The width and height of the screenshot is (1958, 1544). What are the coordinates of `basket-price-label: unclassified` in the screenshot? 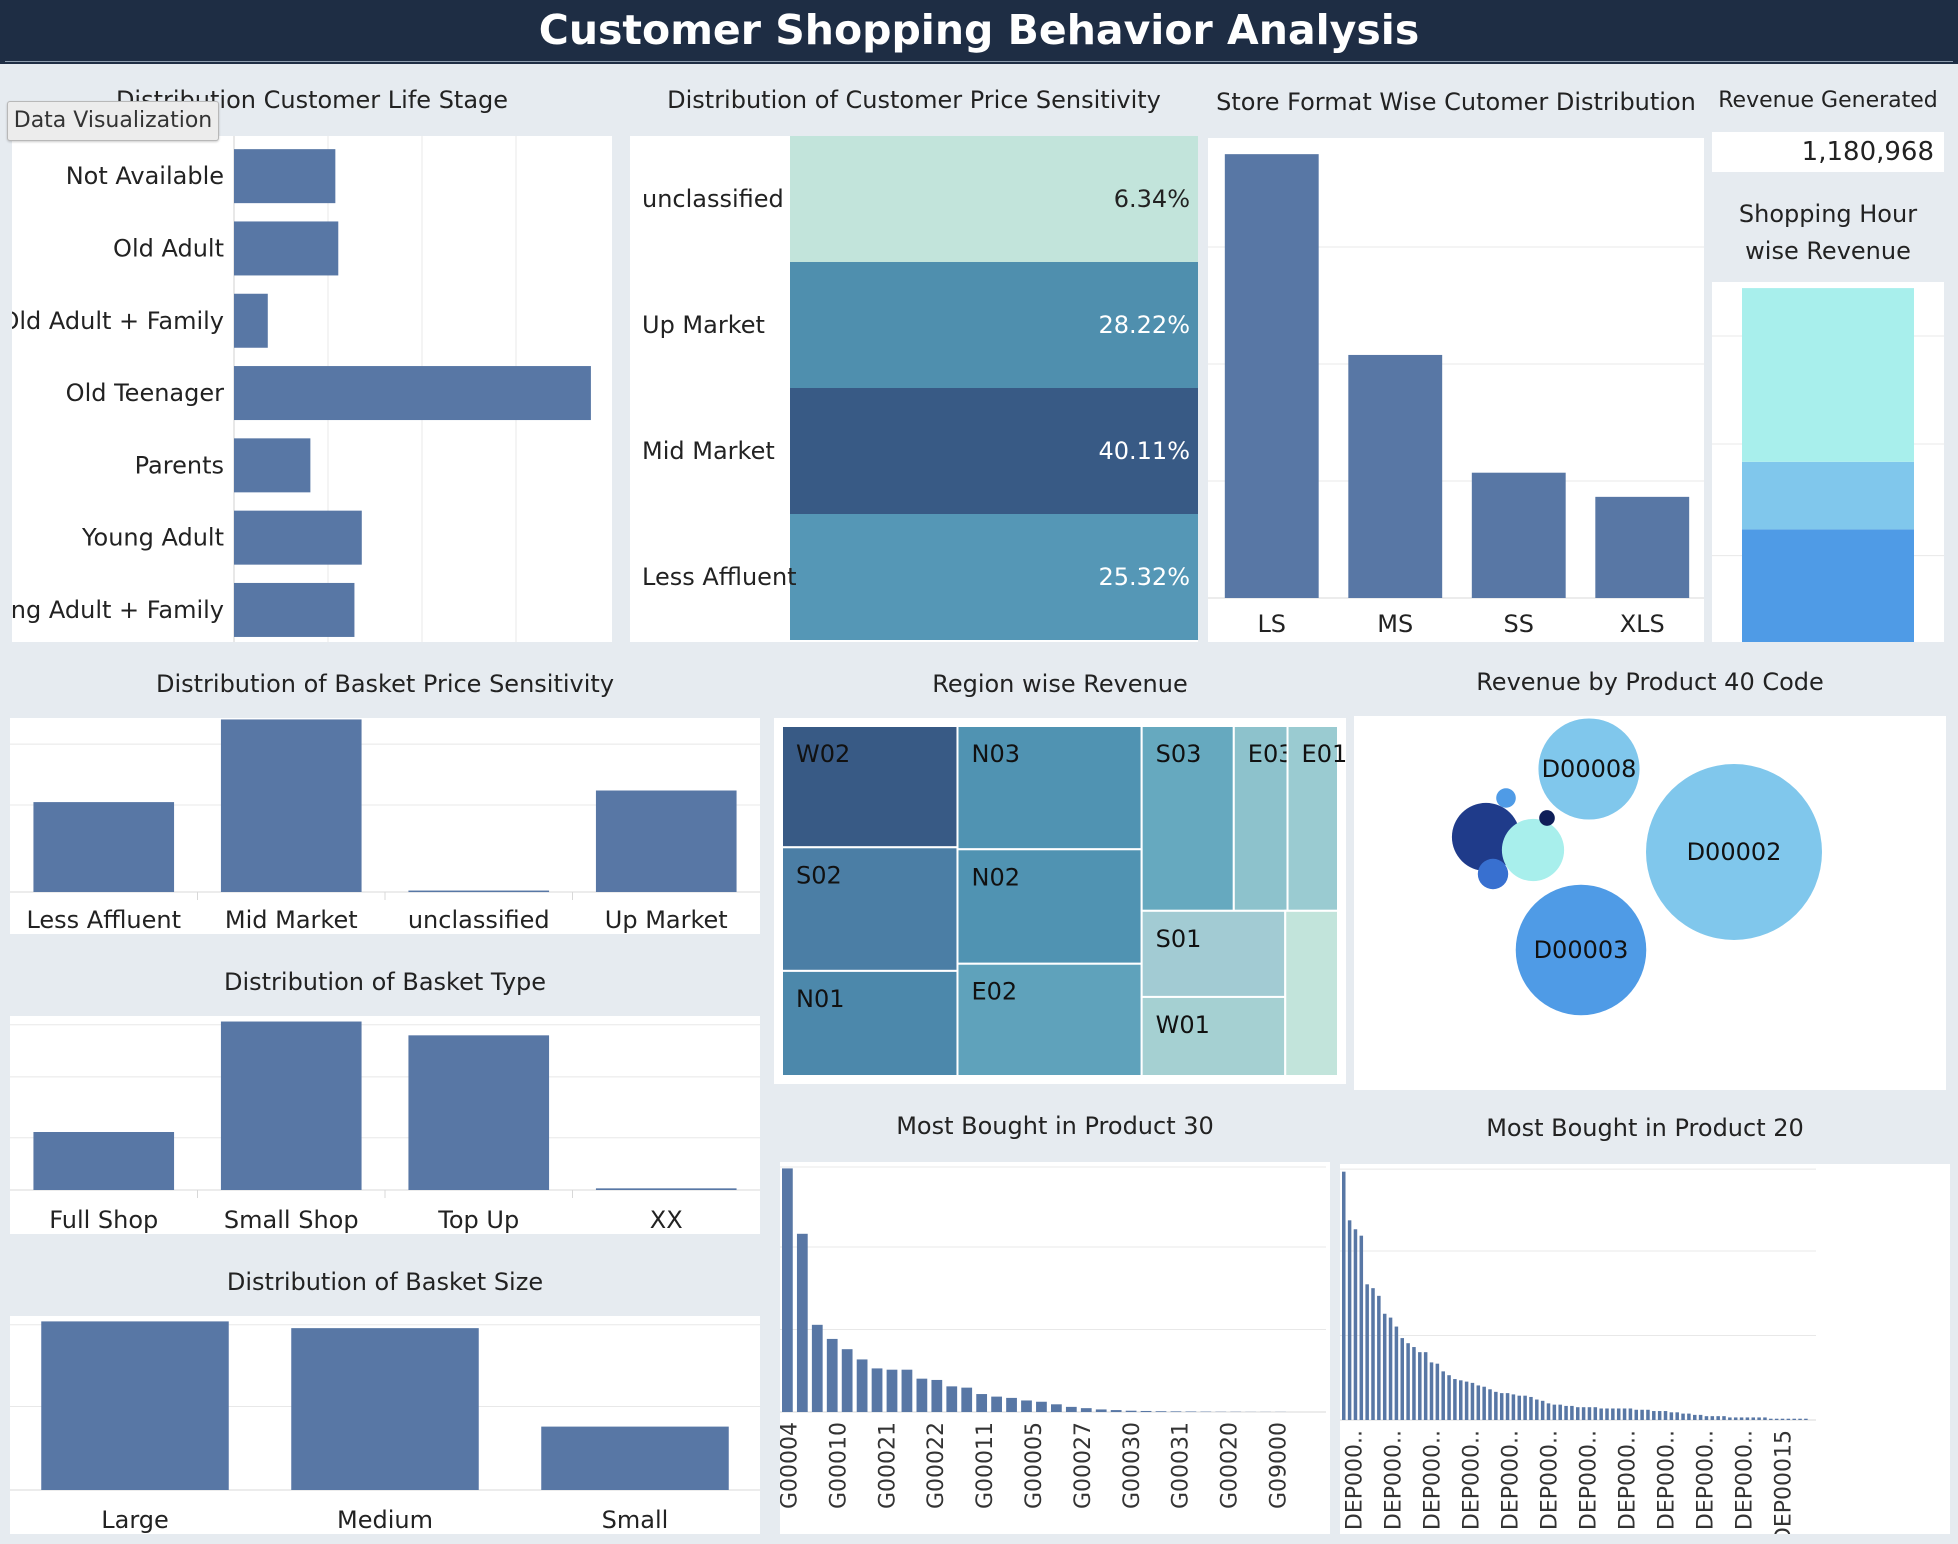 It's located at (479, 920).